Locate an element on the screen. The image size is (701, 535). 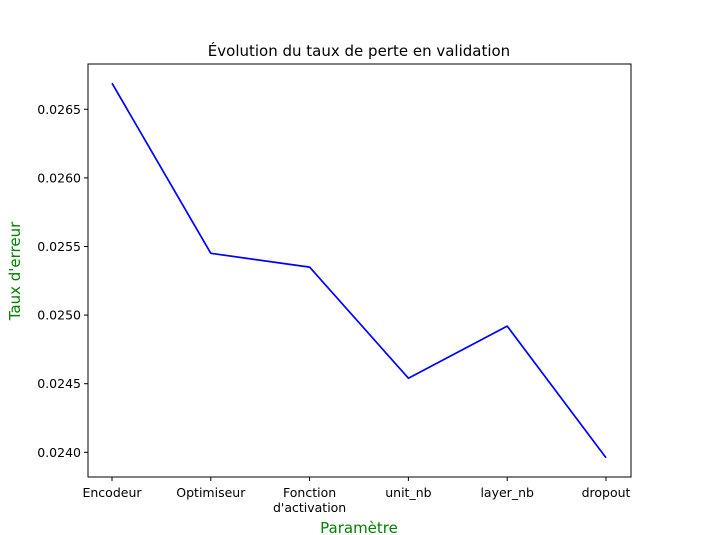
x-tick-label: unit_nb is located at coordinates (408, 492).